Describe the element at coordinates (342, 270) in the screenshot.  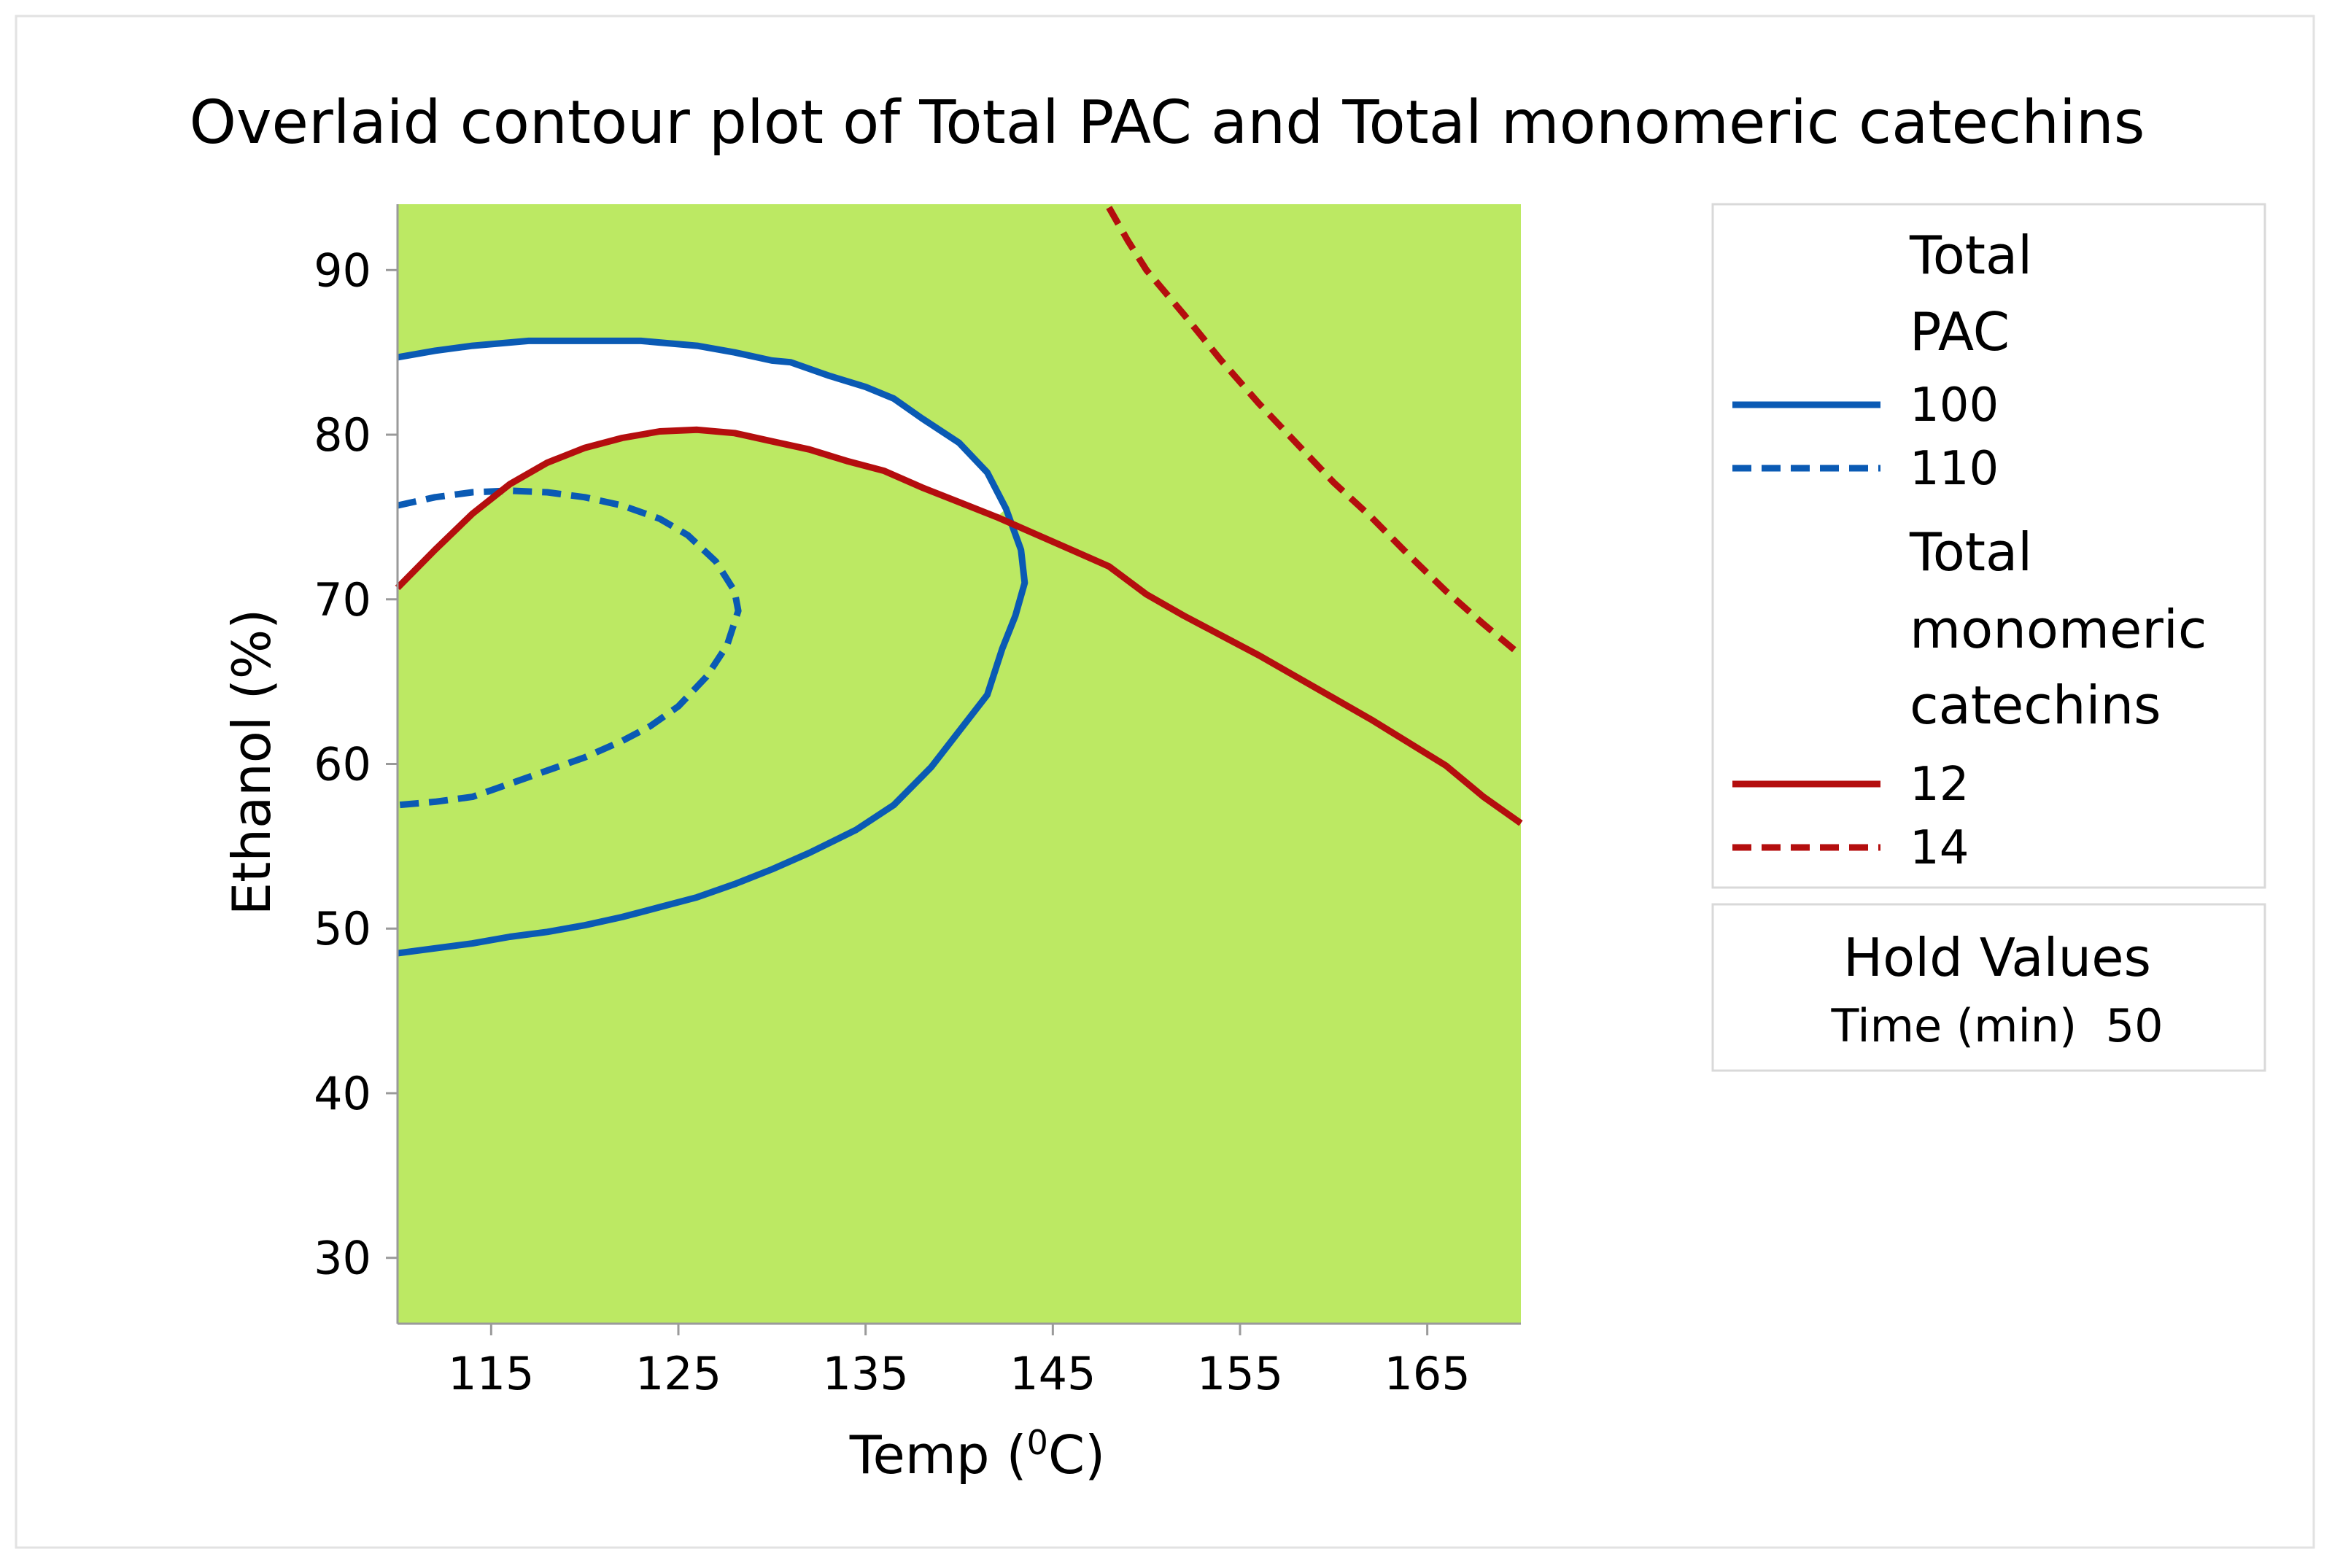
I see `y-tick-label: 90` at that location.